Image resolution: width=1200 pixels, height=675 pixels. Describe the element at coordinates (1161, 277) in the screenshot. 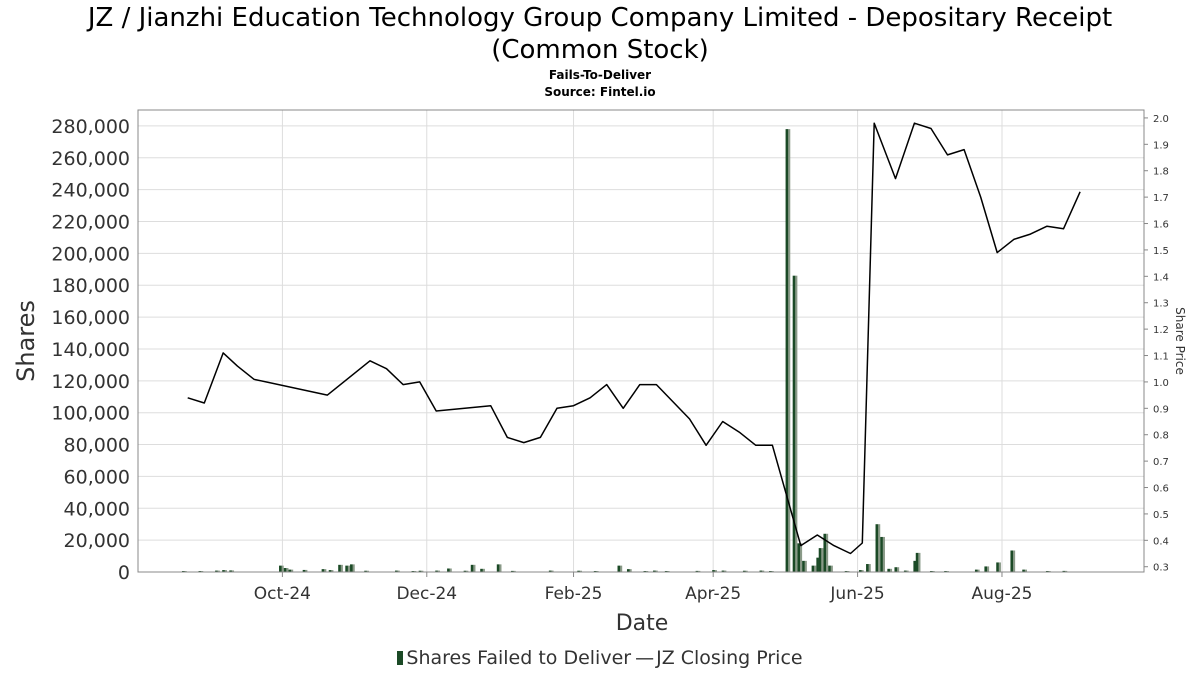

I see `y-right-tick-label: 1.4` at that location.